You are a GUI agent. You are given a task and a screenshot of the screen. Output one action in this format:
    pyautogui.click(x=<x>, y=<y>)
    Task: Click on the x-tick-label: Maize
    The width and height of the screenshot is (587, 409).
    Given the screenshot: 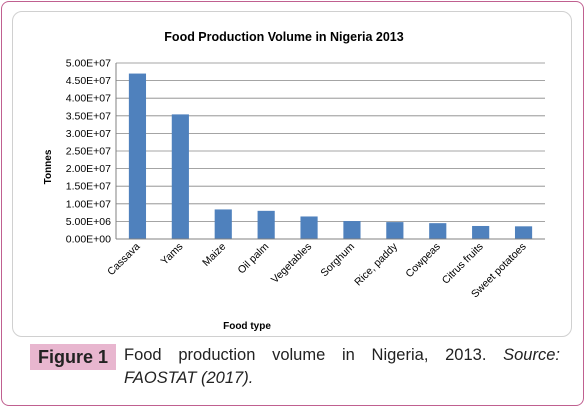 What is the action you would take?
    pyautogui.click(x=214, y=255)
    